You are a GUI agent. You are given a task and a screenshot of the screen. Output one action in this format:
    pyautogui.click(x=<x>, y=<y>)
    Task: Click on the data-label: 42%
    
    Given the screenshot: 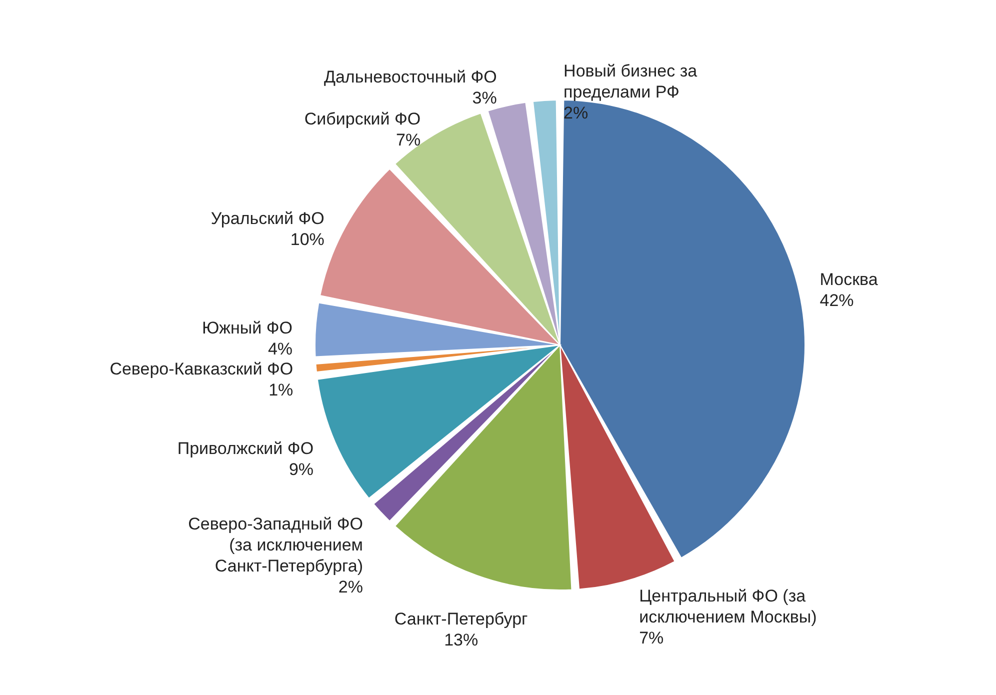 What is the action you would take?
    pyautogui.click(x=837, y=300)
    